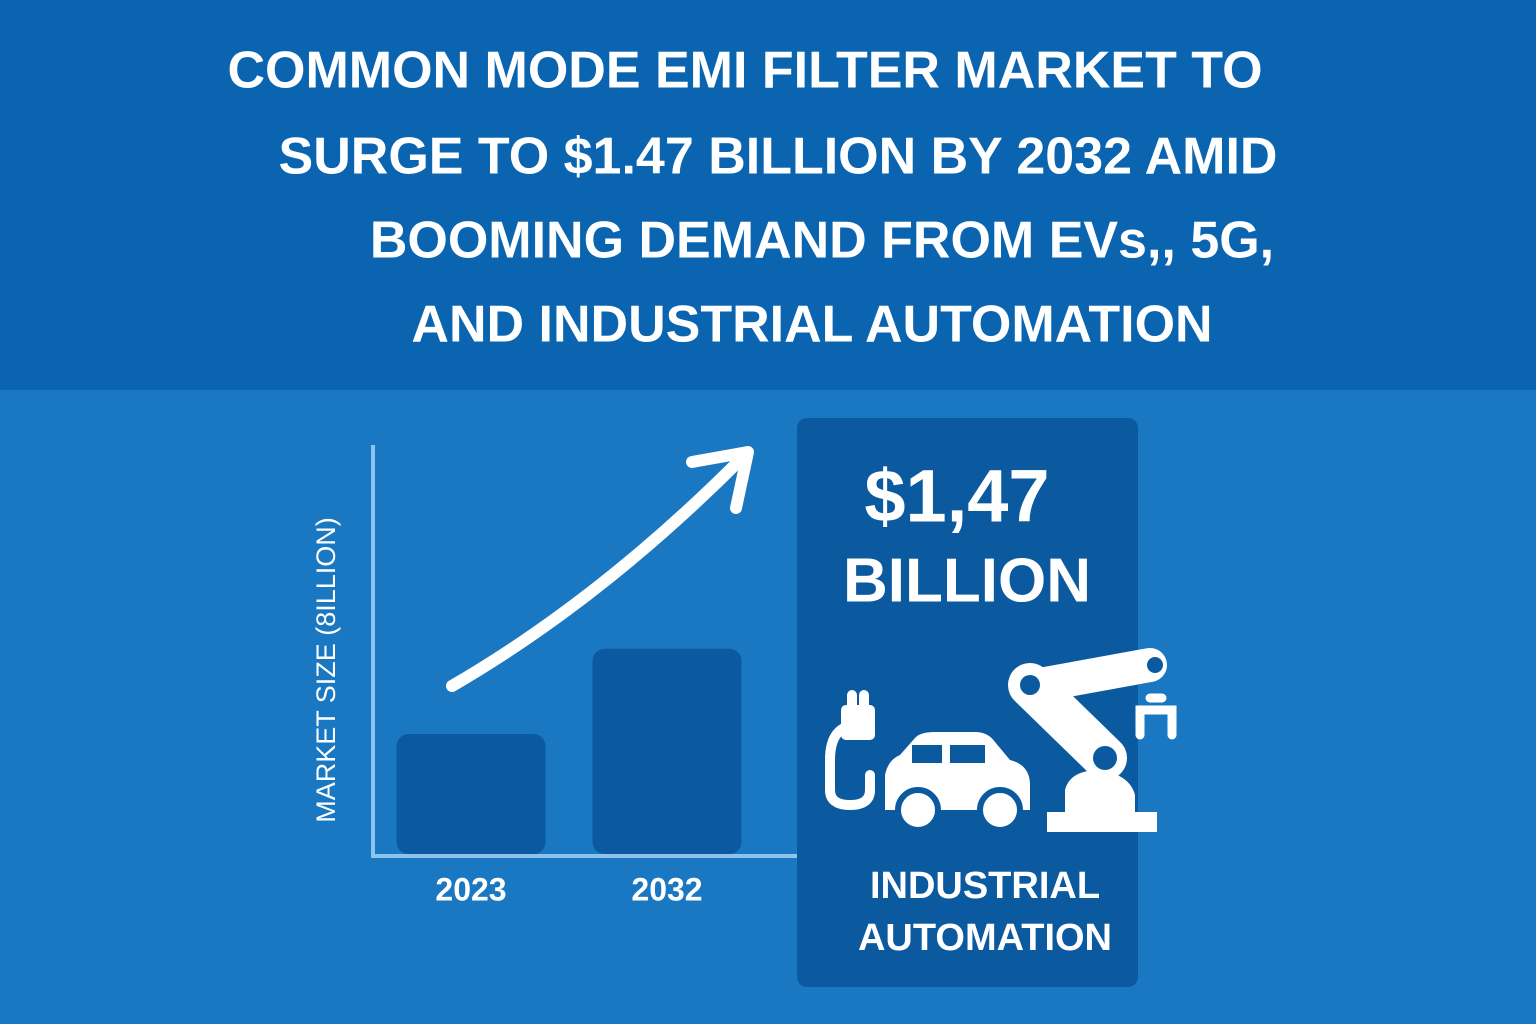 This screenshot has height=1024, width=1536. Describe the element at coordinates (985, 886) in the screenshot. I see `callout-caption: INDUSTRIAL` at that location.